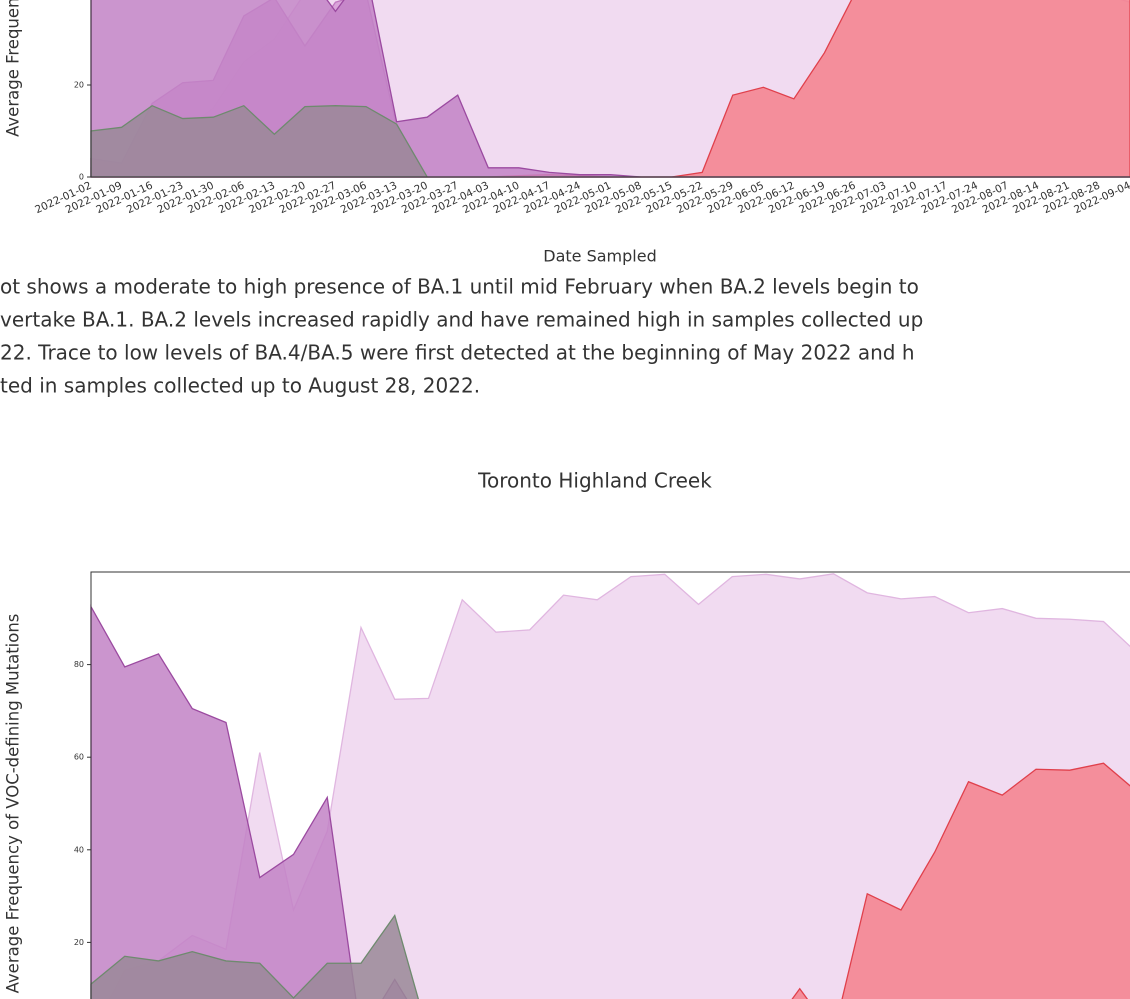 This screenshot has height=999, width=1130. Describe the element at coordinates (594, 481) in the screenshot. I see `chart-title: Toronto Highland Creek` at that location.